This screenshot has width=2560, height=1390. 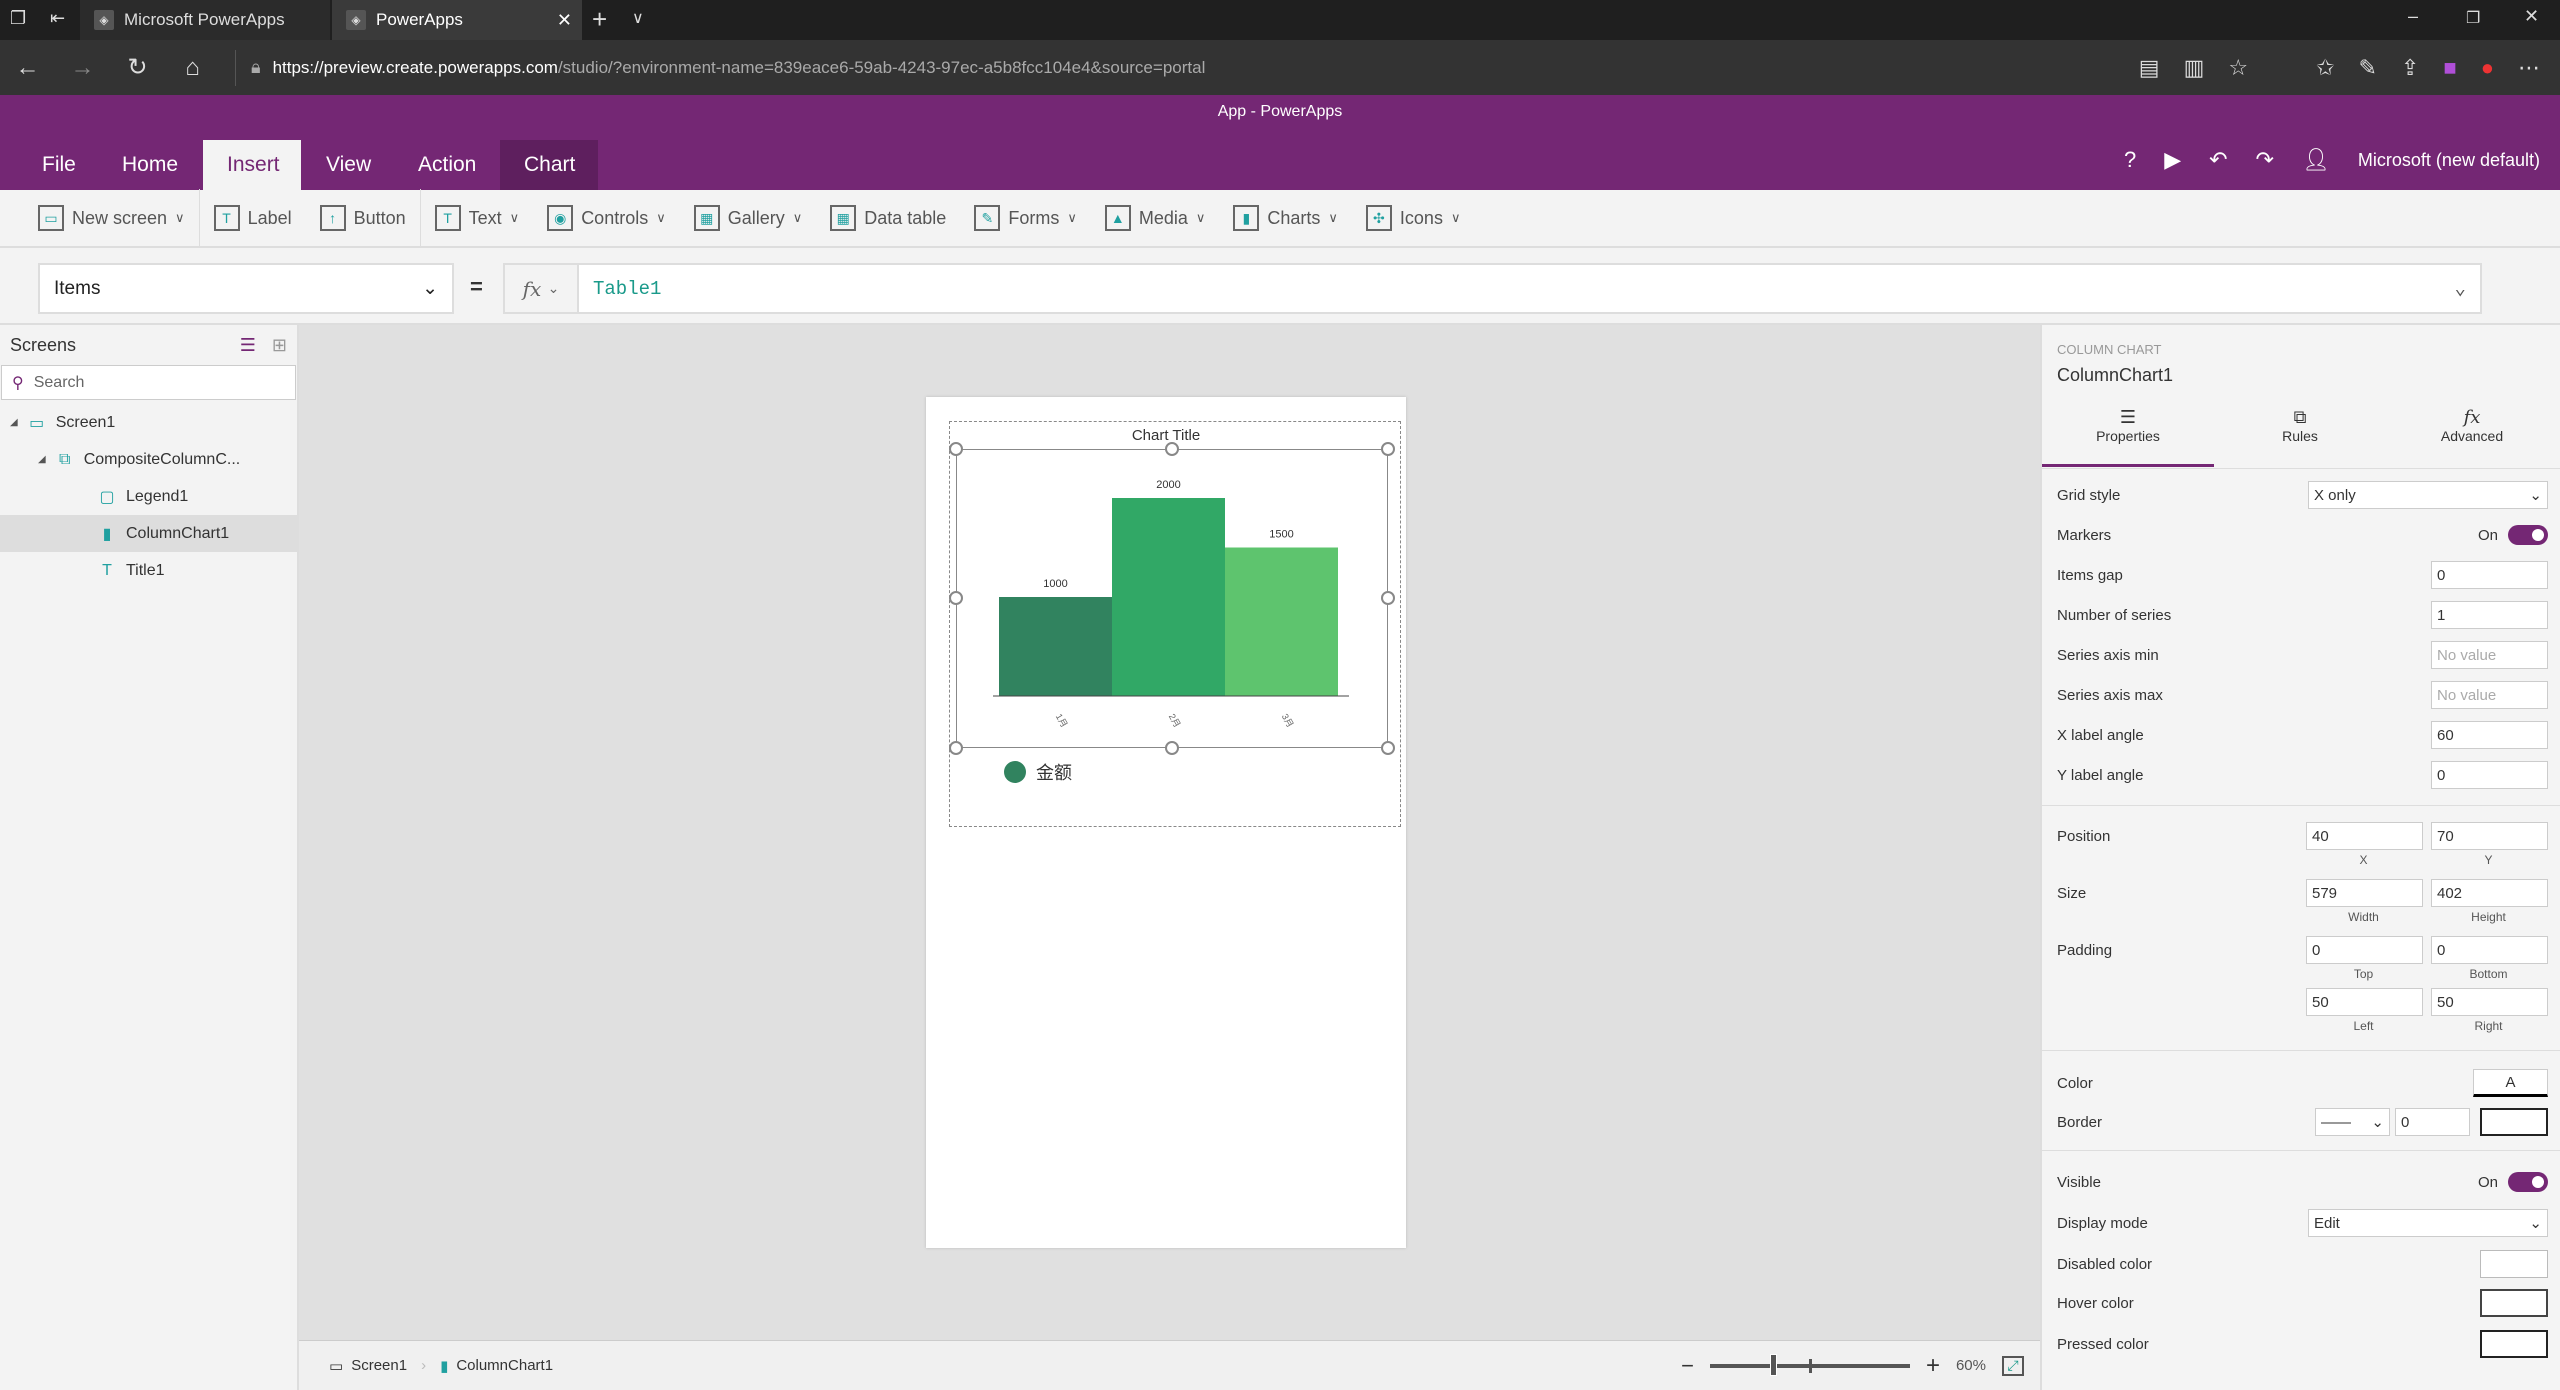 What do you see at coordinates (2432, 1122) in the screenshot?
I see `border-width-input: 0` at bounding box center [2432, 1122].